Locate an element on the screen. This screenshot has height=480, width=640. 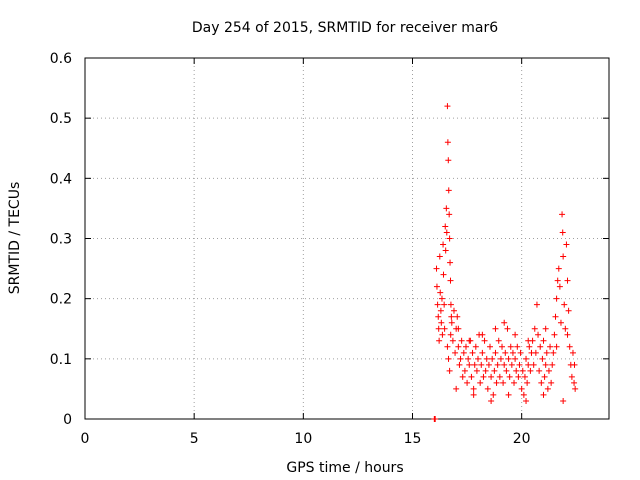
y-tick-label: 0 is located at coordinates (67, 420).